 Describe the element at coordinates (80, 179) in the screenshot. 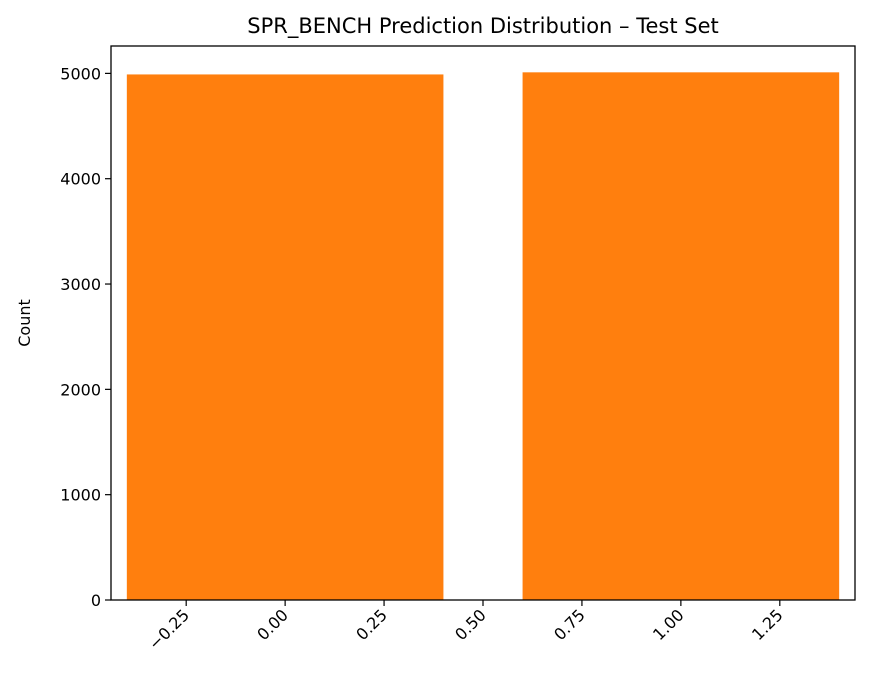

I see `y-tick-label: 4000` at that location.